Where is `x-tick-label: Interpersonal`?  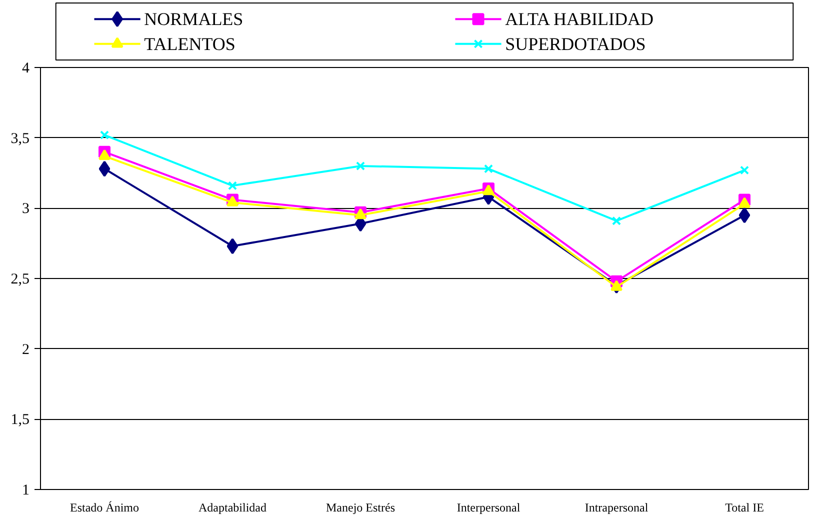
x-tick-label: Interpersonal is located at coordinates (488, 507).